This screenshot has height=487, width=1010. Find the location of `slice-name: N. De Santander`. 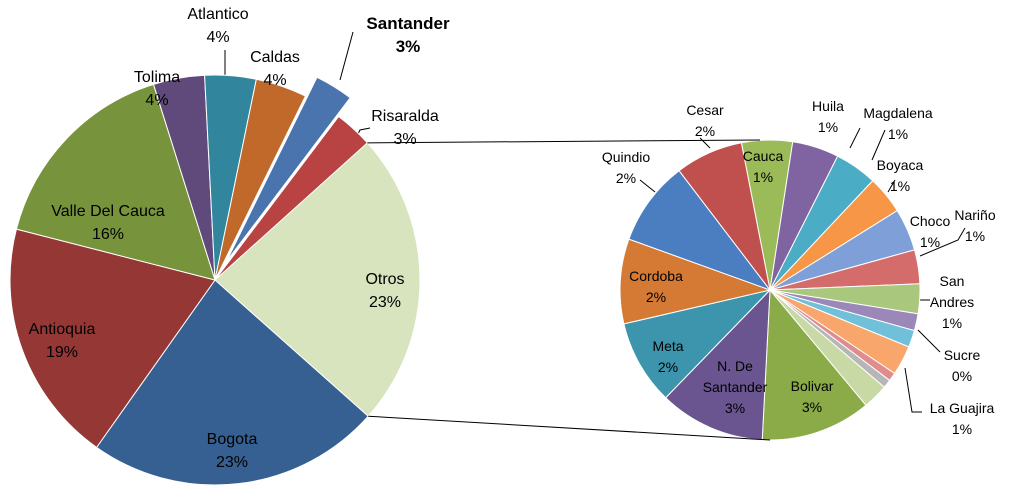

slice-name: N. De Santander is located at coordinates (735, 376).